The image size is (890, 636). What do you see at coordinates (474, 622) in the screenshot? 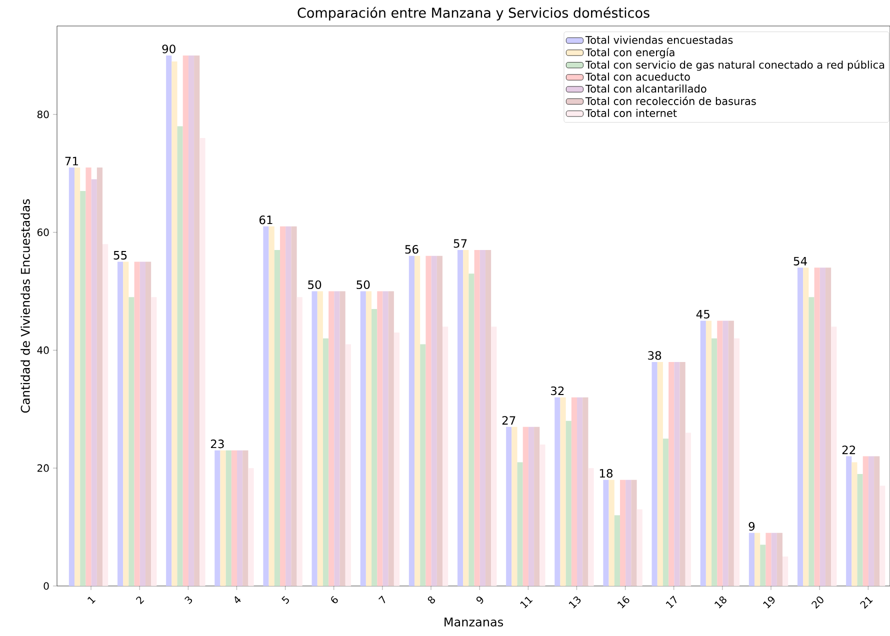
I see `x-axis-title: Manzanas` at bounding box center [474, 622].